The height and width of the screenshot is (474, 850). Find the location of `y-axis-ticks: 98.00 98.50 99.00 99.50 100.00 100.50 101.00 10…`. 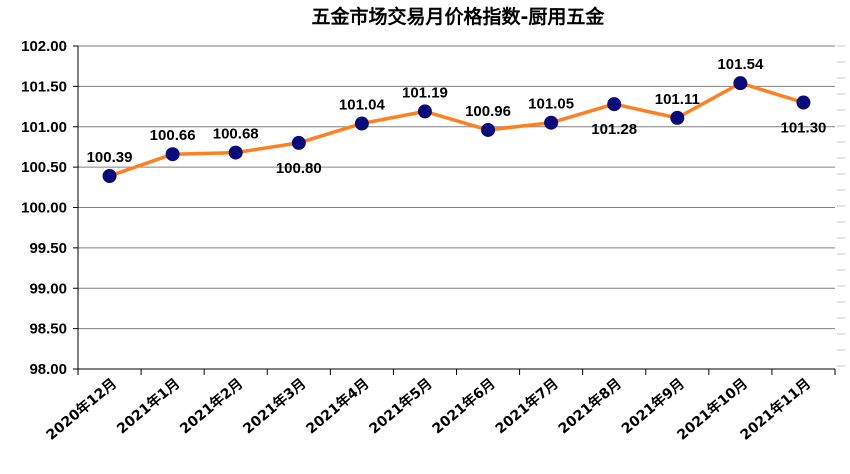

y-axis-ticks: 98.00 98.50 99.00 99.50 100.00 100.50 101.00 10… is located at coordinates (44, 208).